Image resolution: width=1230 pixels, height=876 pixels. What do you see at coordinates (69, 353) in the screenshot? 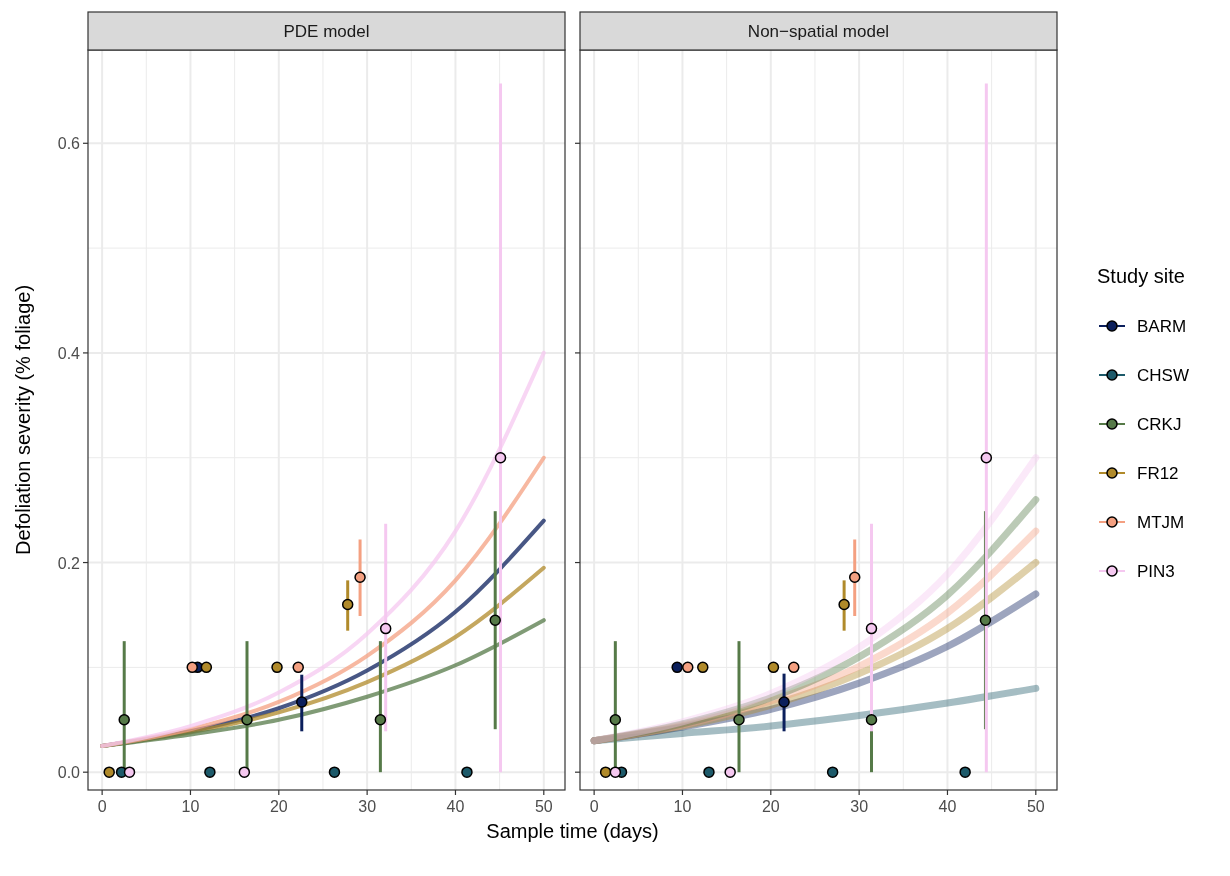
I see `y-tick-label: 0.4` at bounding box center [69, 353].